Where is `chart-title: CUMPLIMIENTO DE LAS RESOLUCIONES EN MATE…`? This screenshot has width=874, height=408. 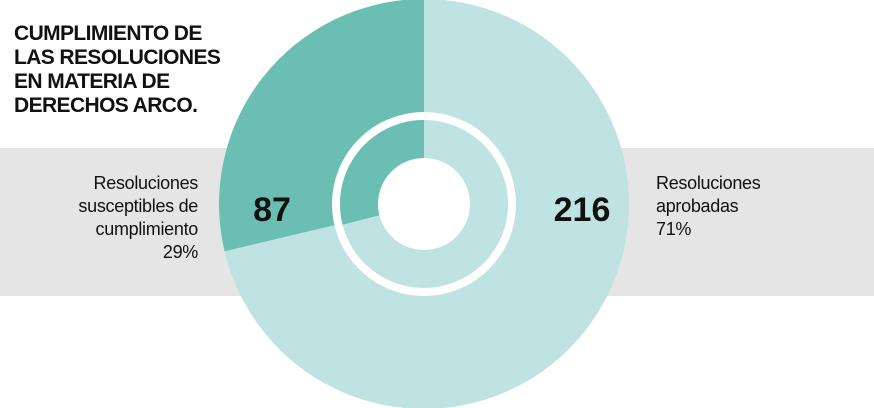 chart-title: CUMPLIMIENTO DE LAS RESOLUCIONES EN MATE… is located at coordinates (117, 69).